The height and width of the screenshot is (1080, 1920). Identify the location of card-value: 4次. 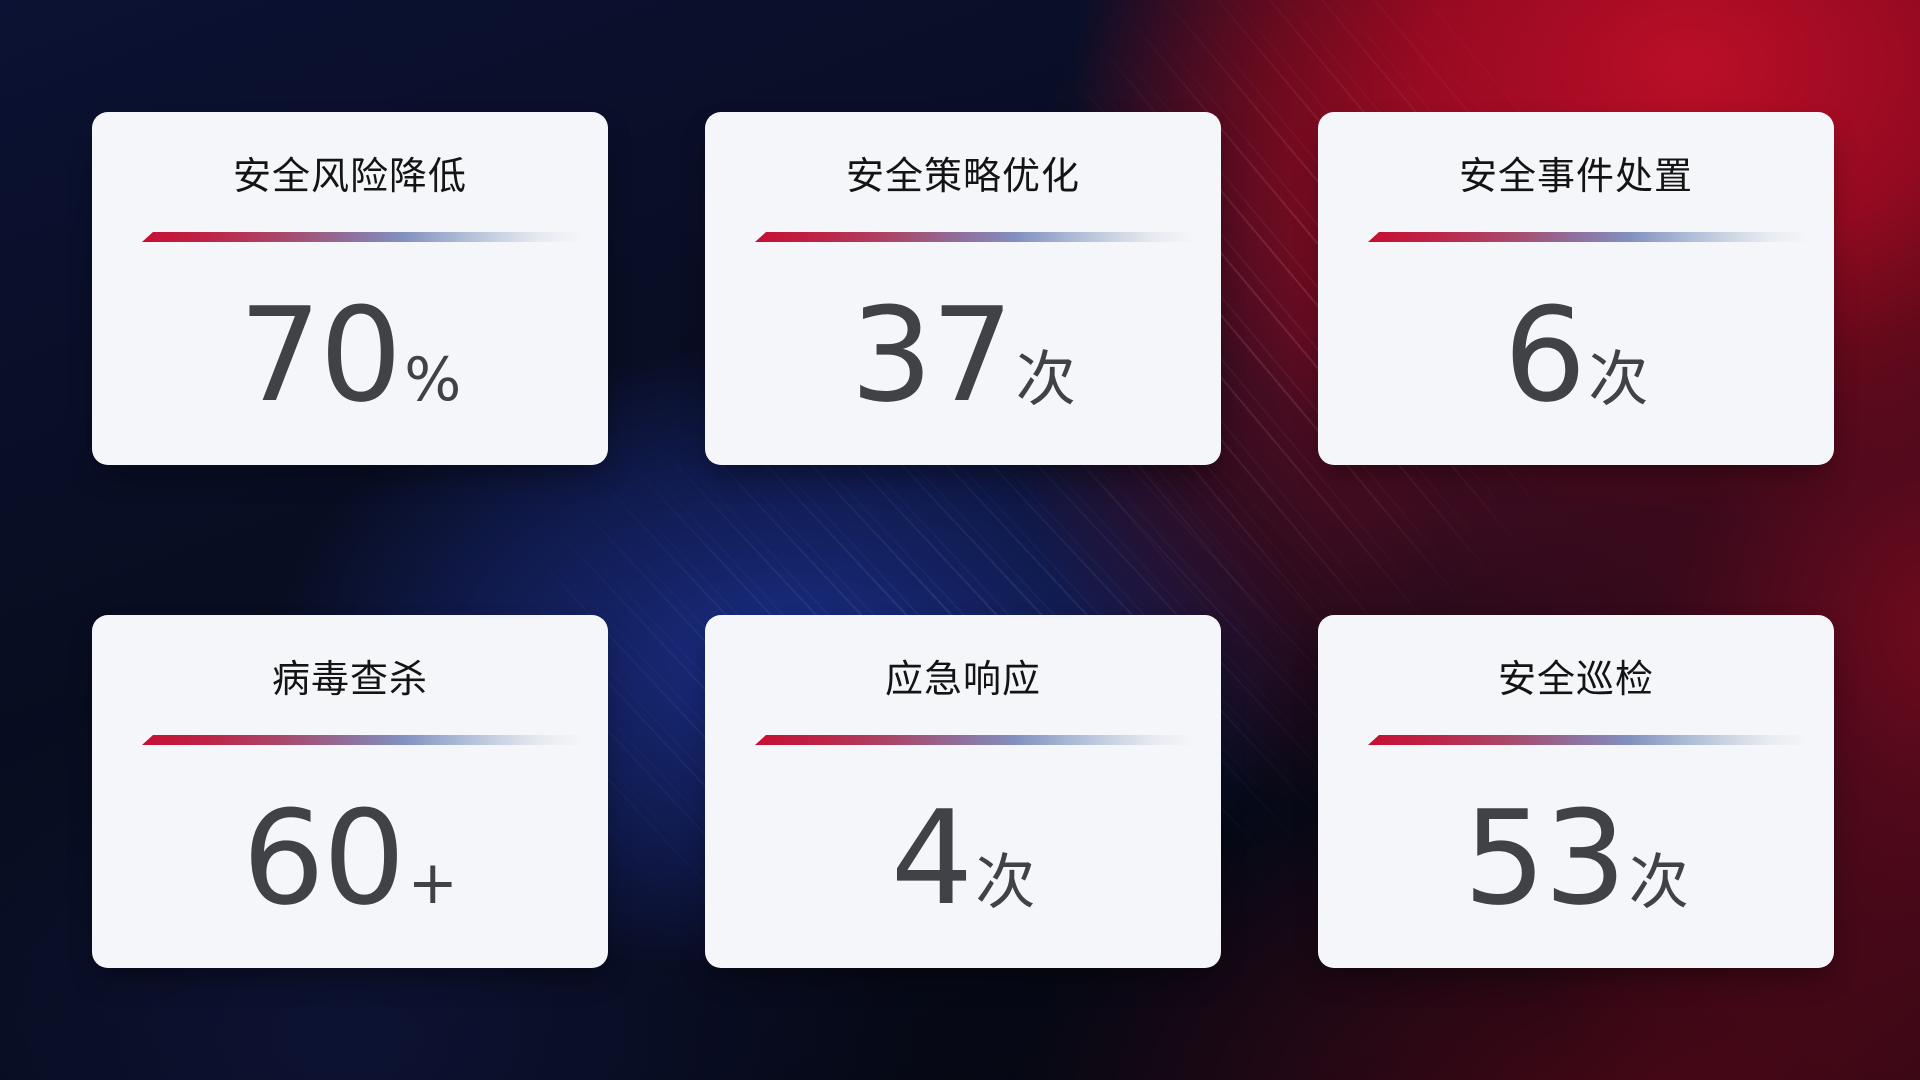
(963, 858).